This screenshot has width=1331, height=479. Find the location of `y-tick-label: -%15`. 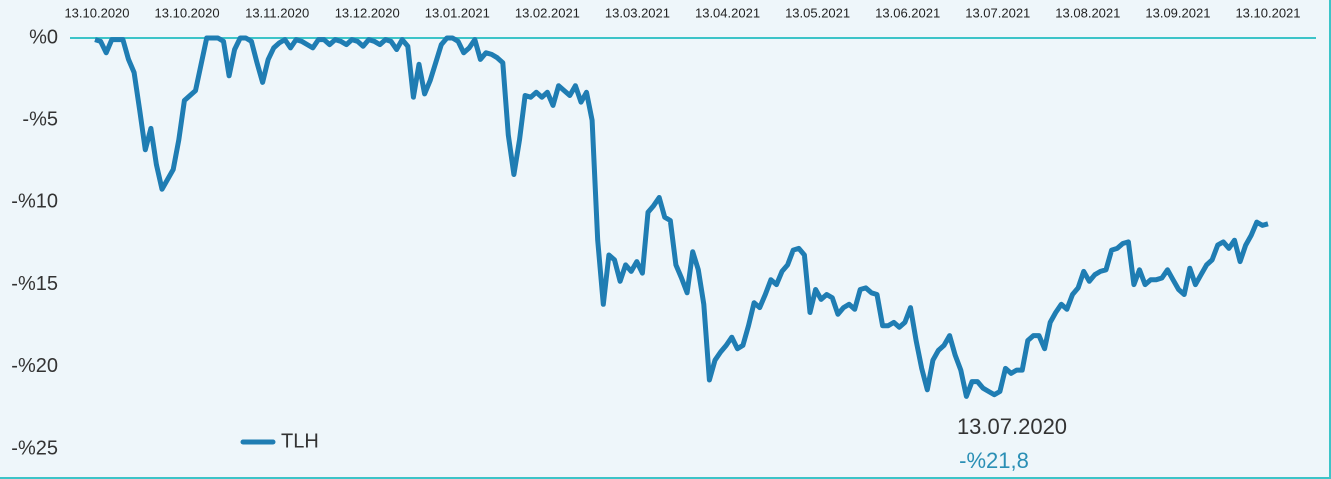

y-tick-label: -%15 is located at coordinates (34, 284).